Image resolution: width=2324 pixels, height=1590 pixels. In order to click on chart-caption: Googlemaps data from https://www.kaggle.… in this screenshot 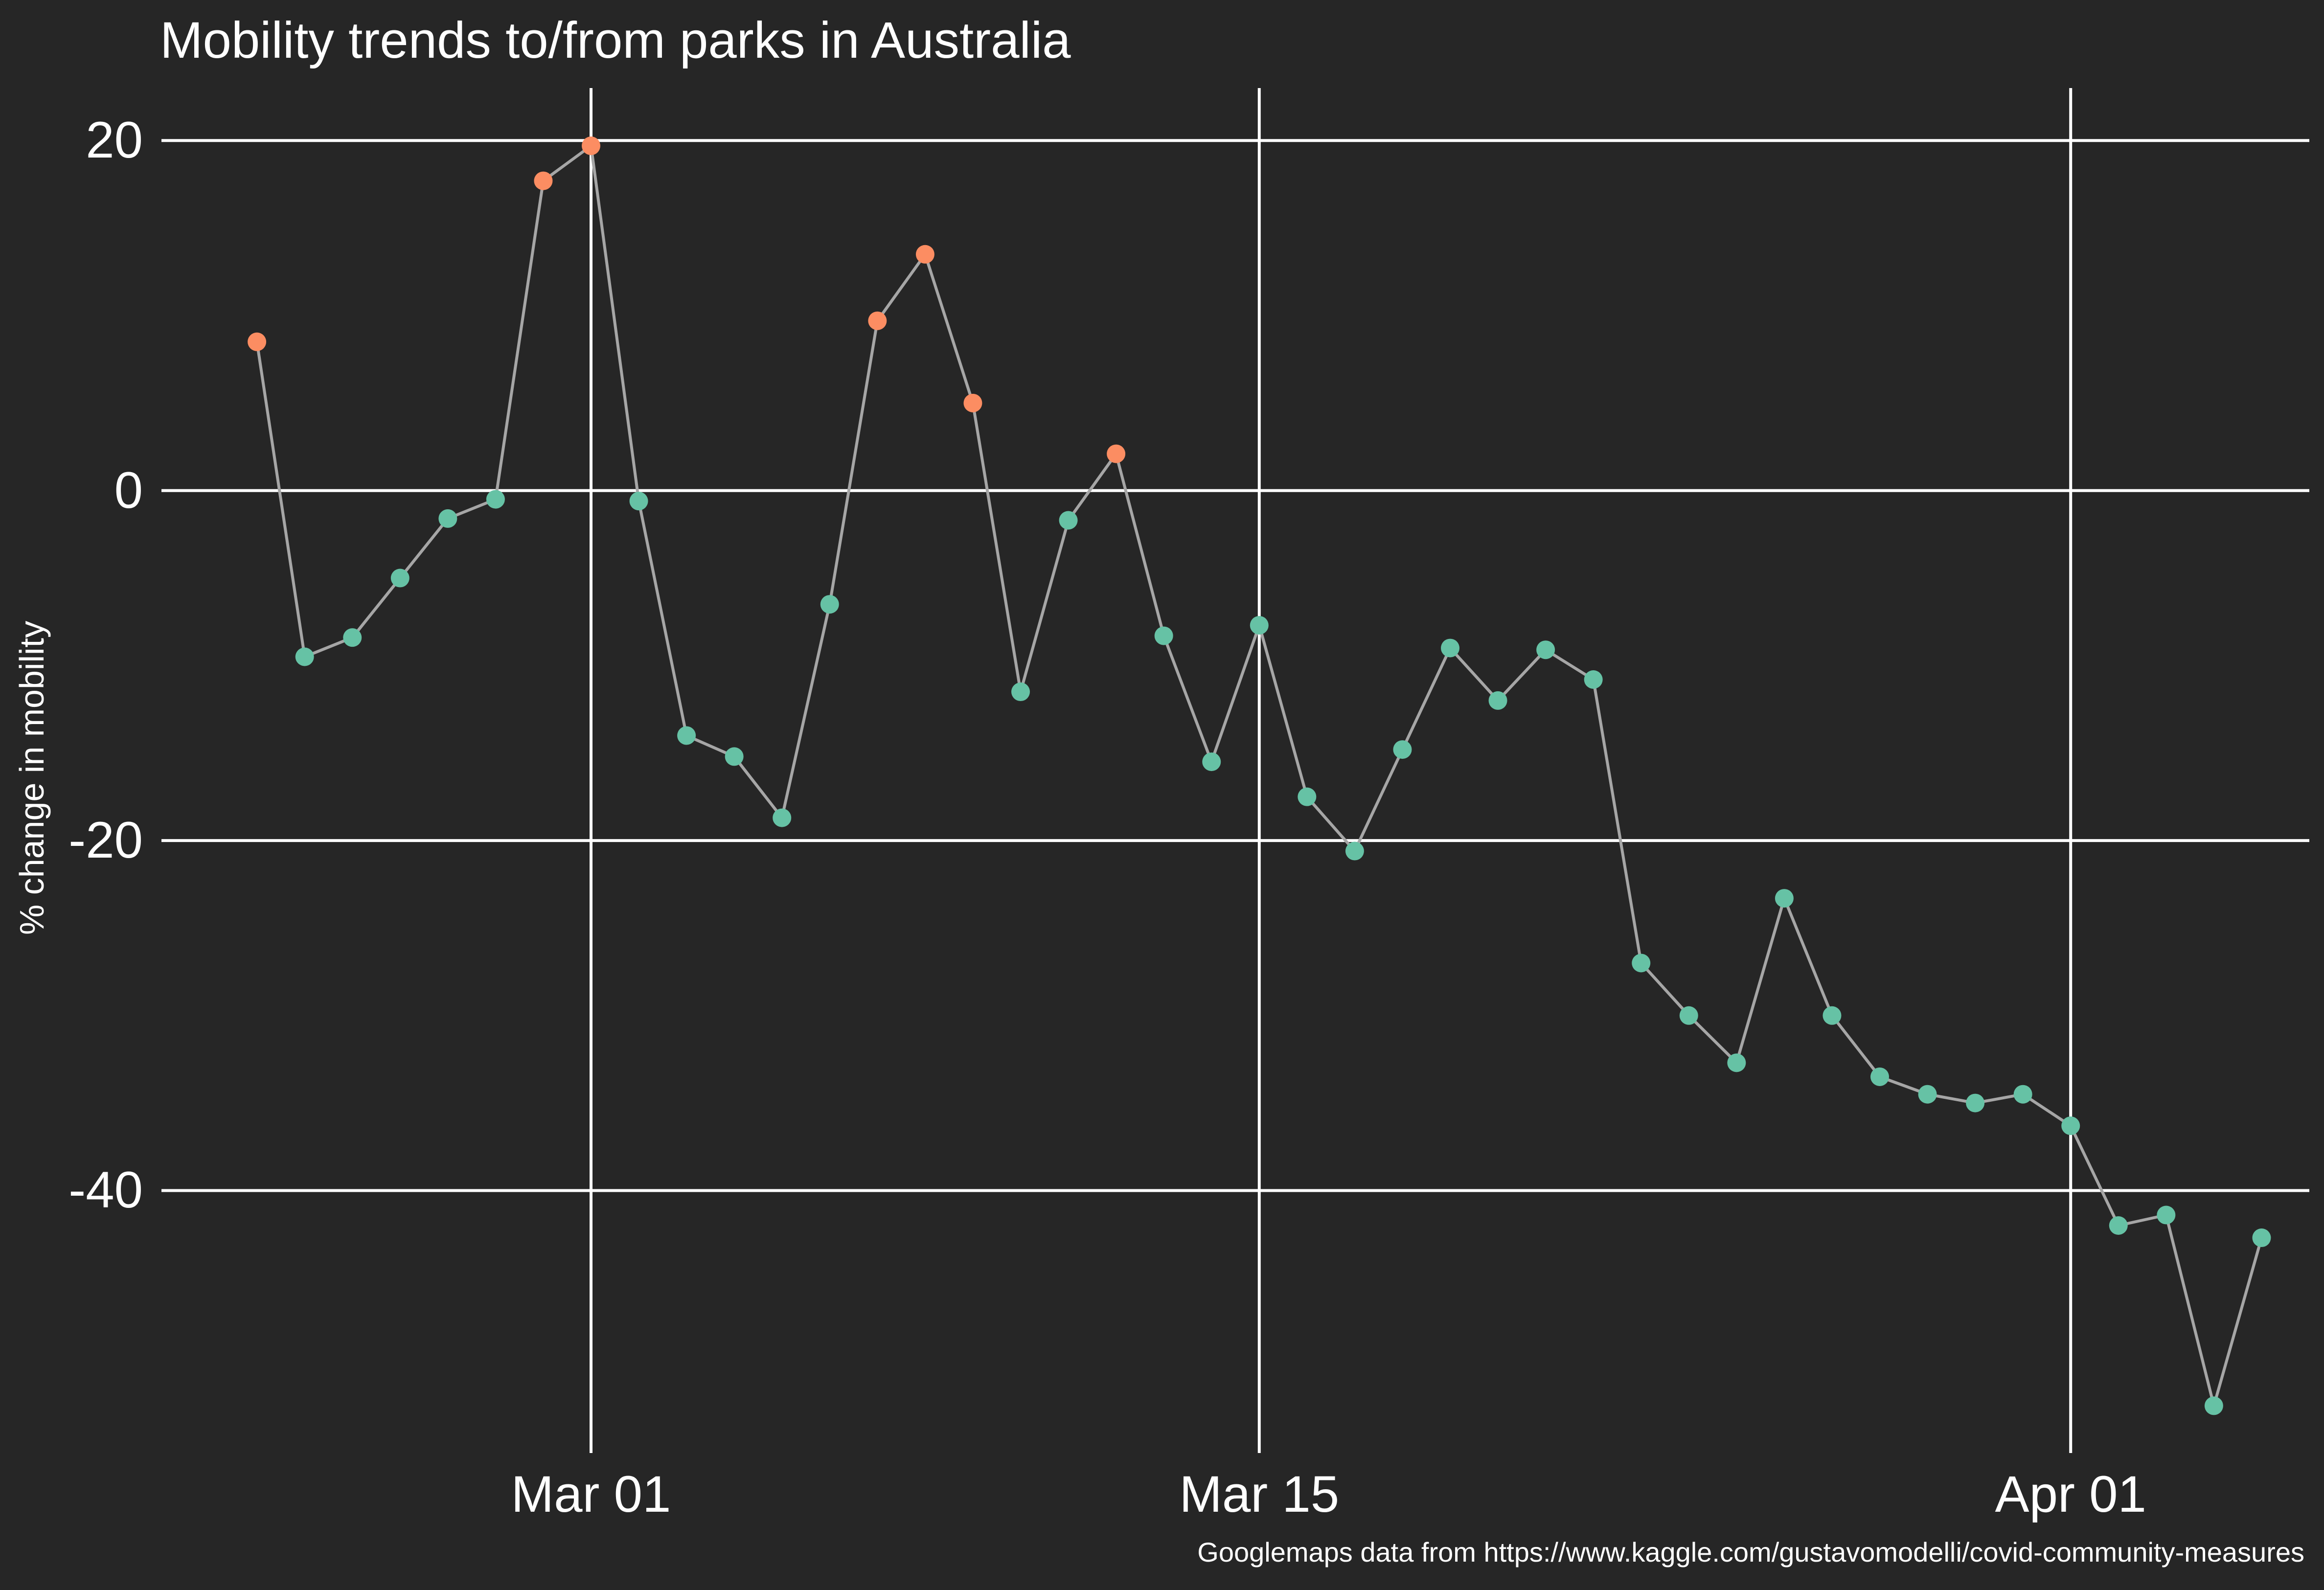, I will do `click(1751, 1552)`.